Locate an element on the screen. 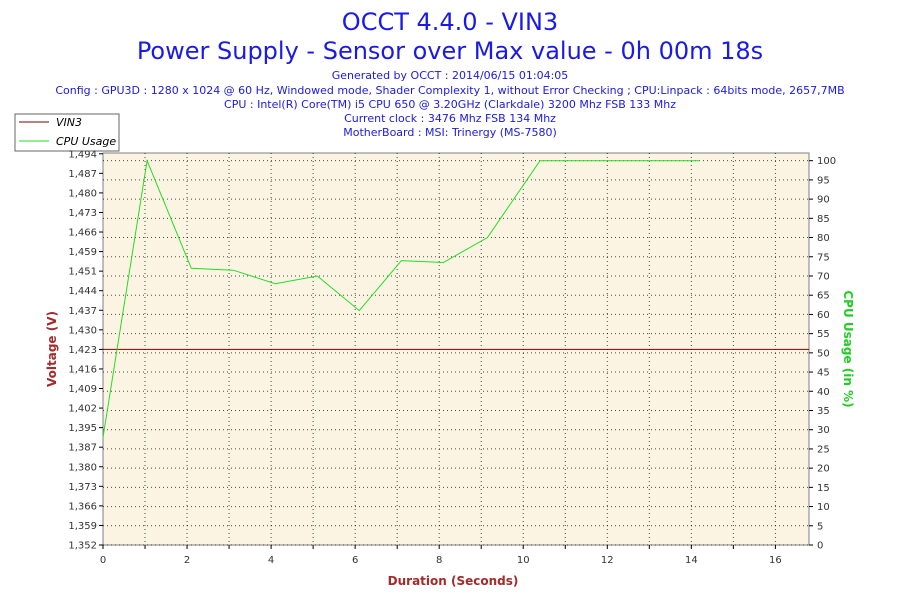 This screenshot has height=600, width=900. x-tick-label: 14 is located at coordinates (691, 560).